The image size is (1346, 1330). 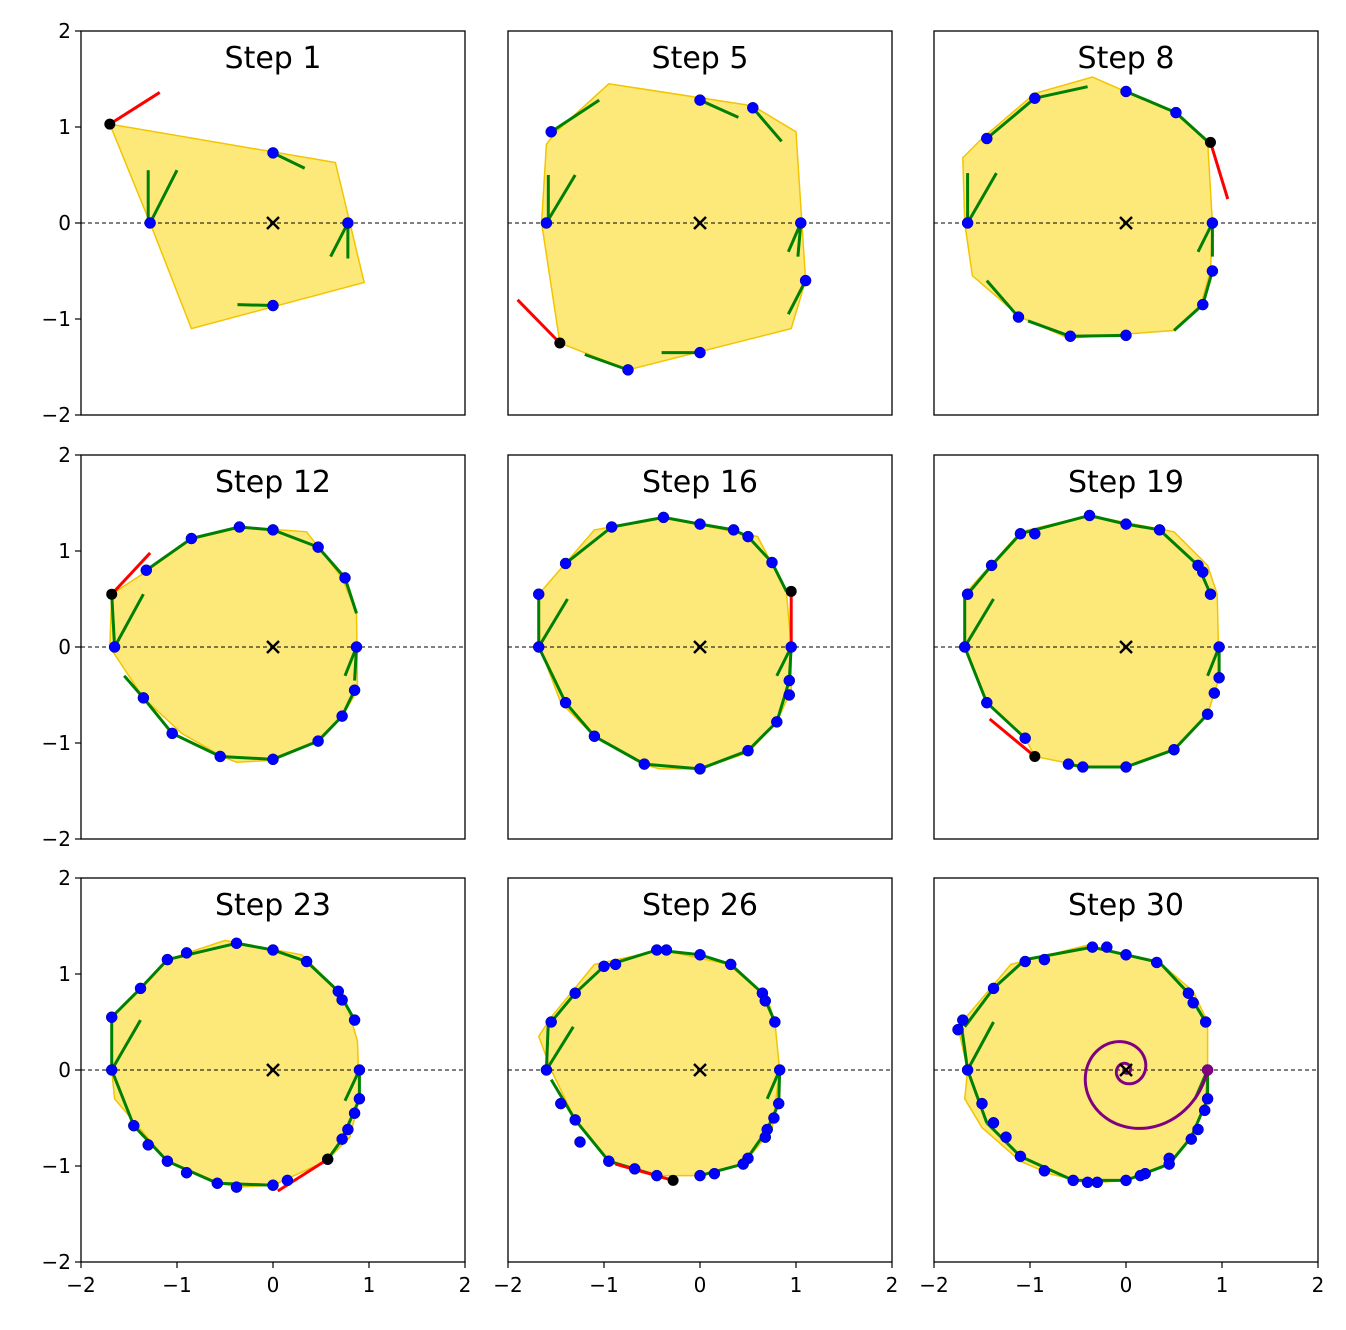 What do you see at coordinates (257, 1081) in the screenshot?
I see `subplot-7: Step 23 2 1 0 −1 −2−2 −1 0 1 2` at bounding box center [257, 1081].